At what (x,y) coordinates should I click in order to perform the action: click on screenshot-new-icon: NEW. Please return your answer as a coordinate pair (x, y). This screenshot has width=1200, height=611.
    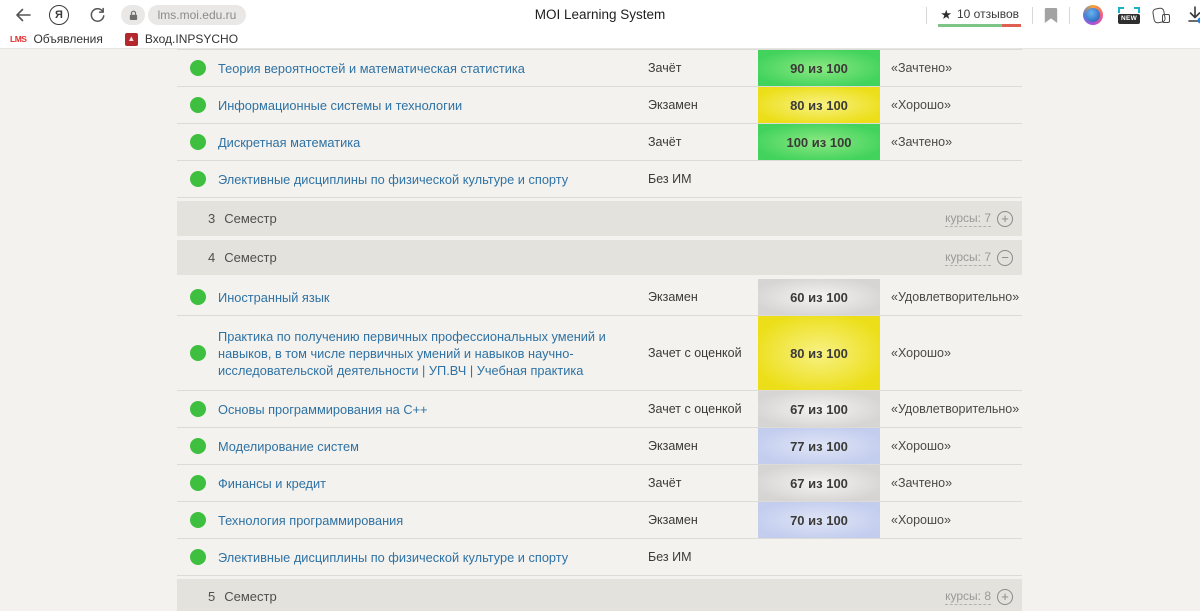
    Looking at the image, I should click on (1129, 15).